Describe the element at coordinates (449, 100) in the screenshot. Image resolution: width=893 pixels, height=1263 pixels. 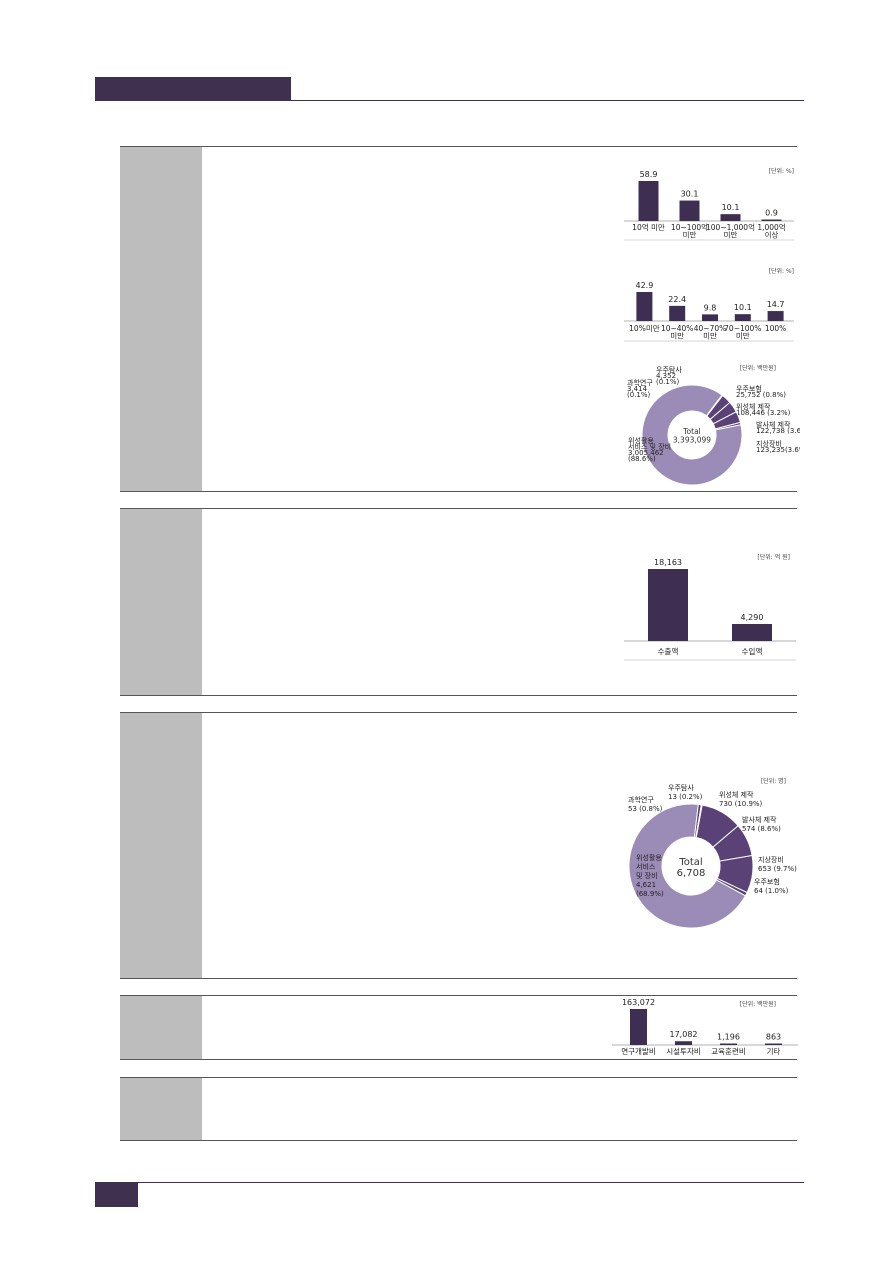
I see `header-rule` at that location.